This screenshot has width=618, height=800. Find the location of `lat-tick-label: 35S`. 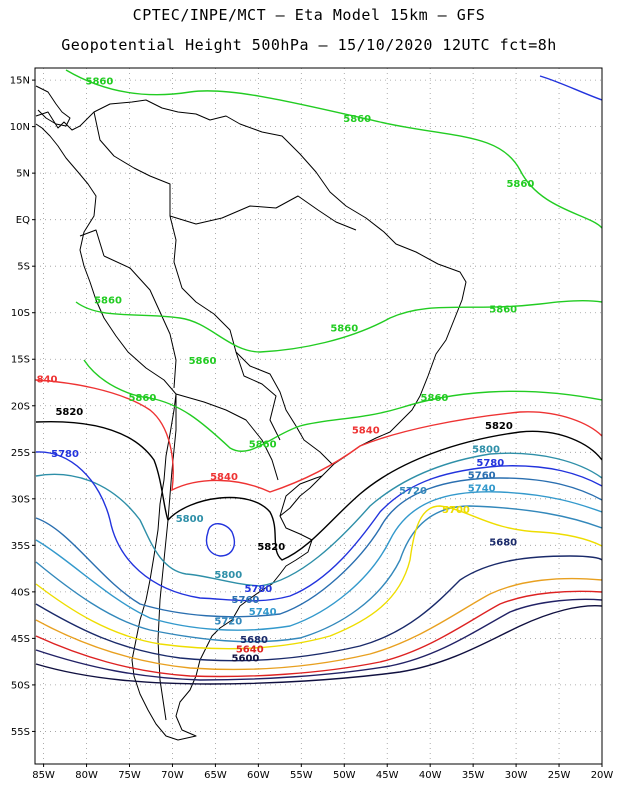

lat-tick-label: 35S is located at coordinates (20, 546).